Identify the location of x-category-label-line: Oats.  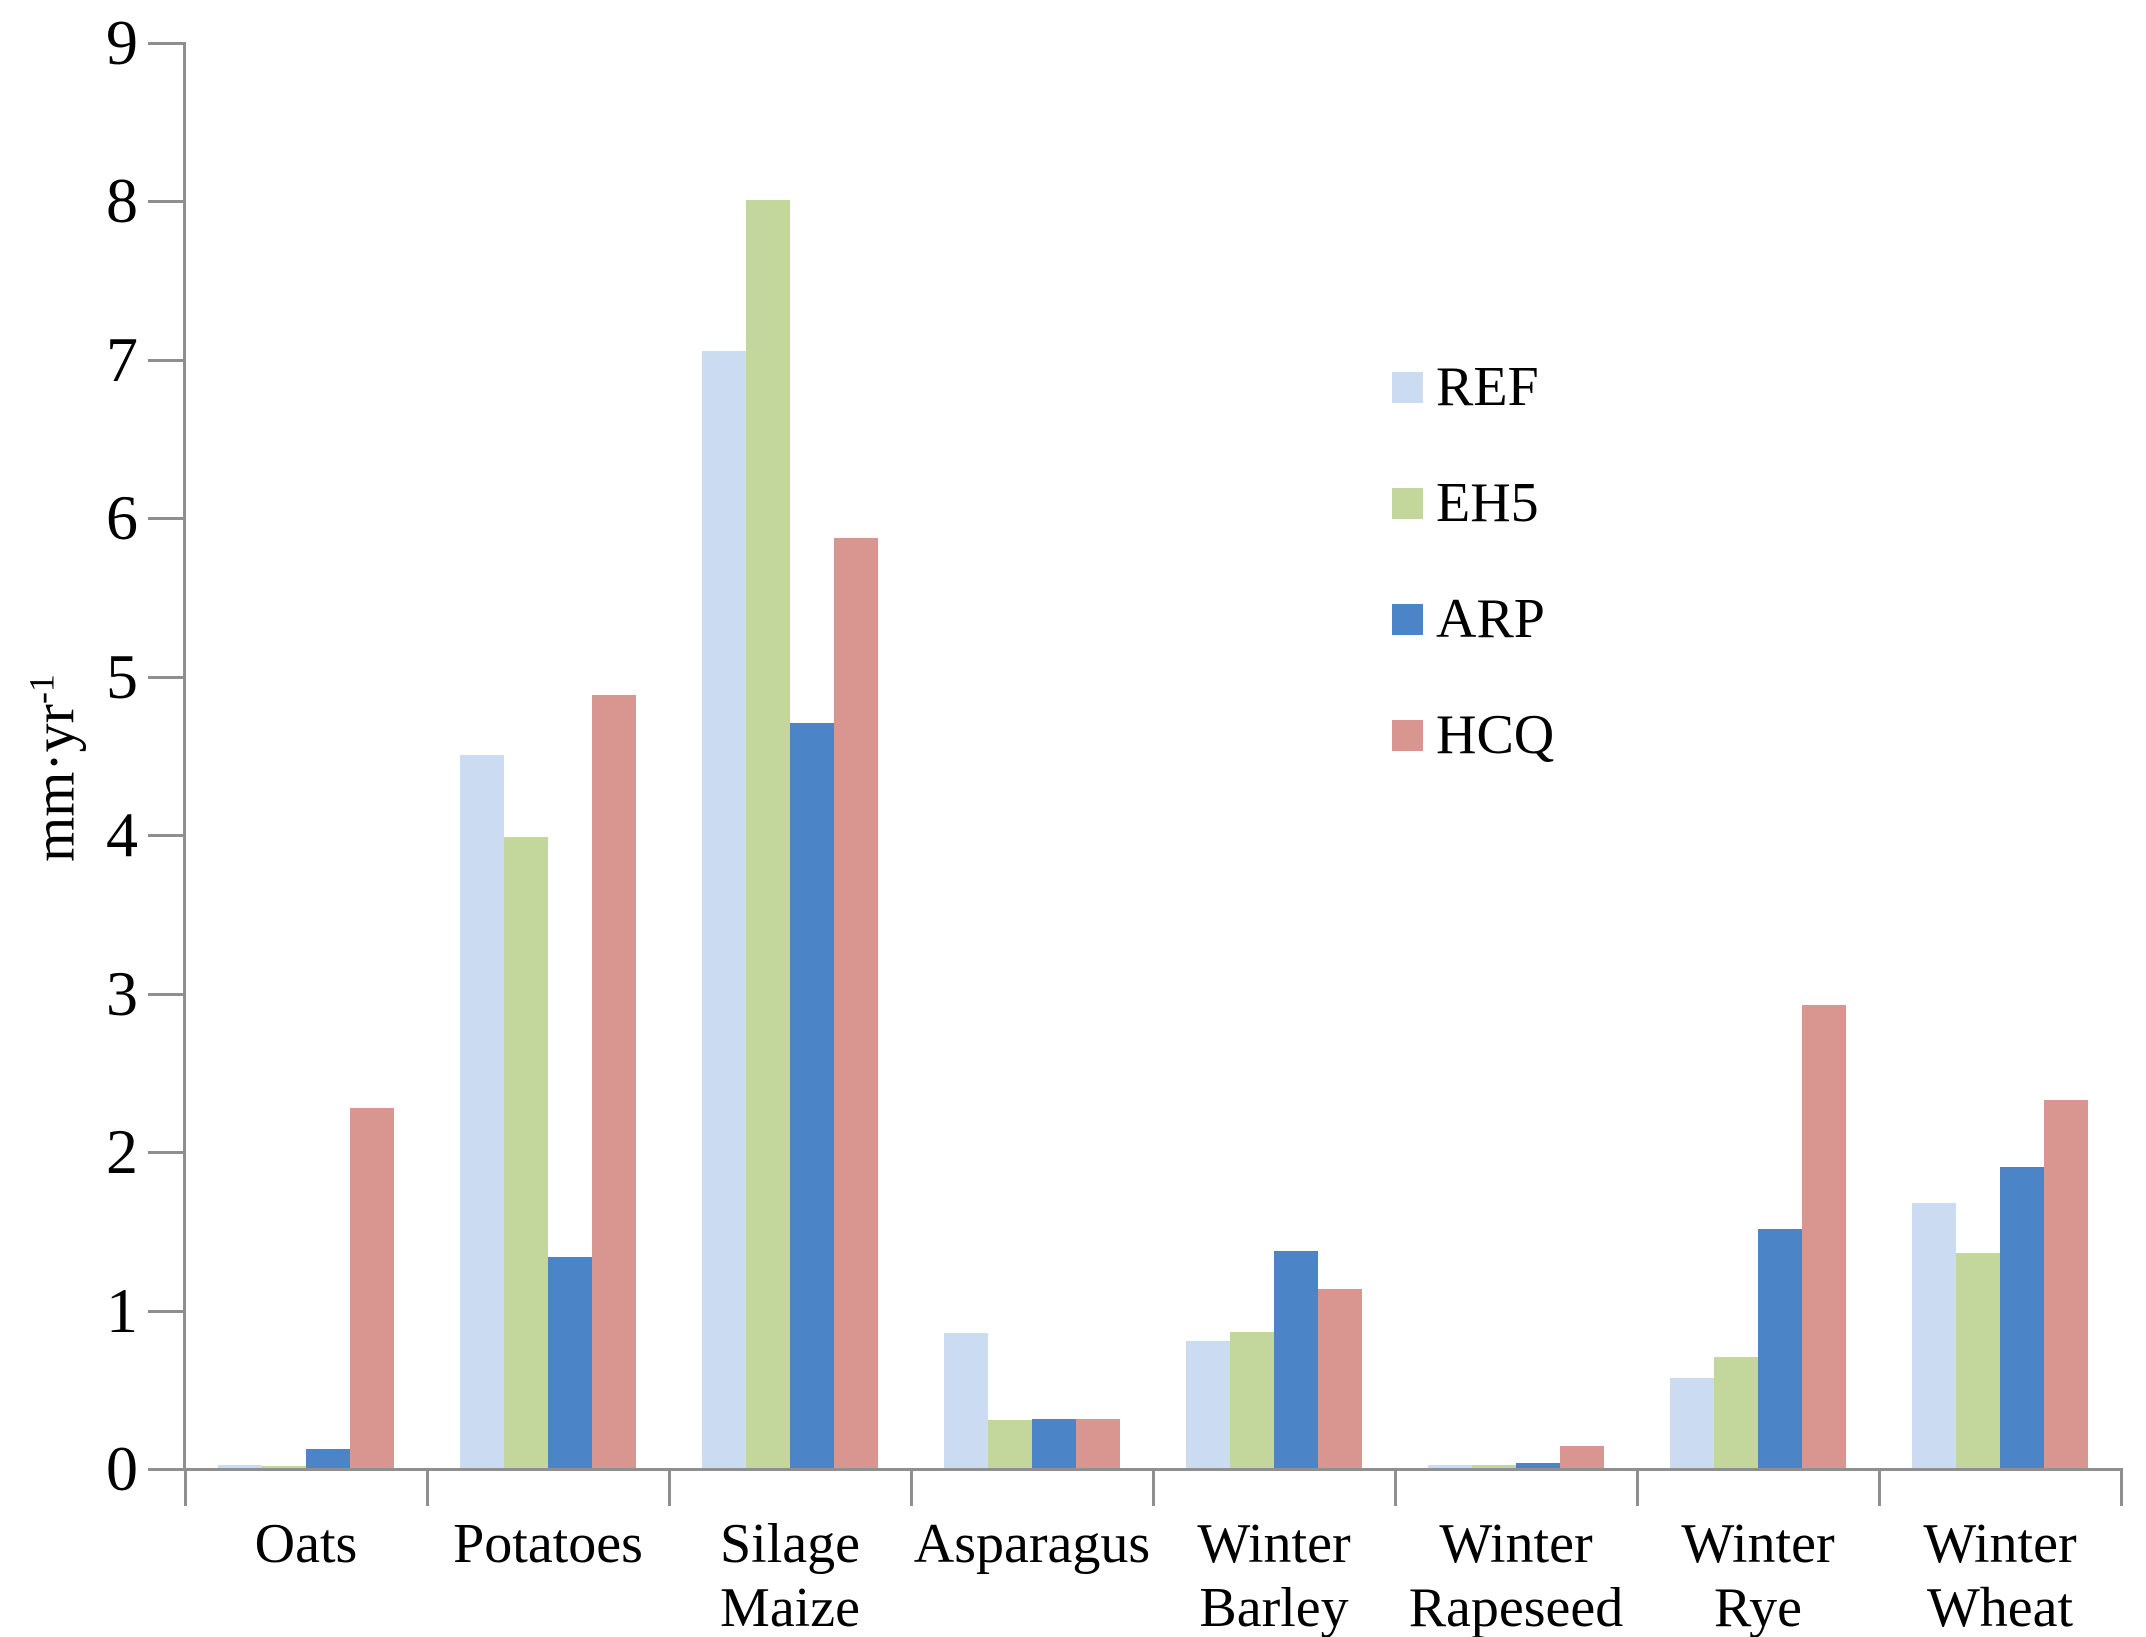
(306, 1544).